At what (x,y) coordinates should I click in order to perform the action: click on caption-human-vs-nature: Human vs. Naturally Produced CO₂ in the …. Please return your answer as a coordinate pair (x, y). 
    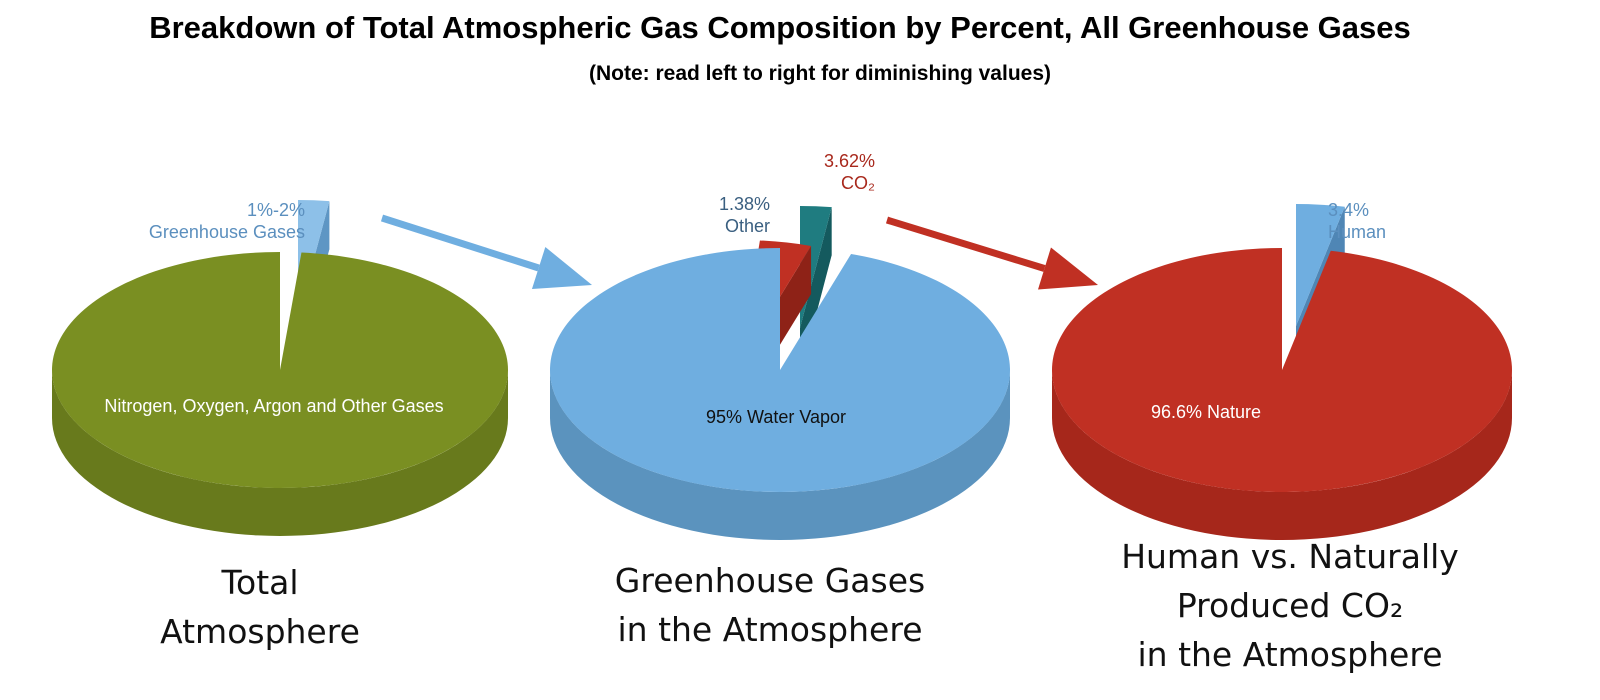
    Looking at the image, I should click on (1290, 605).